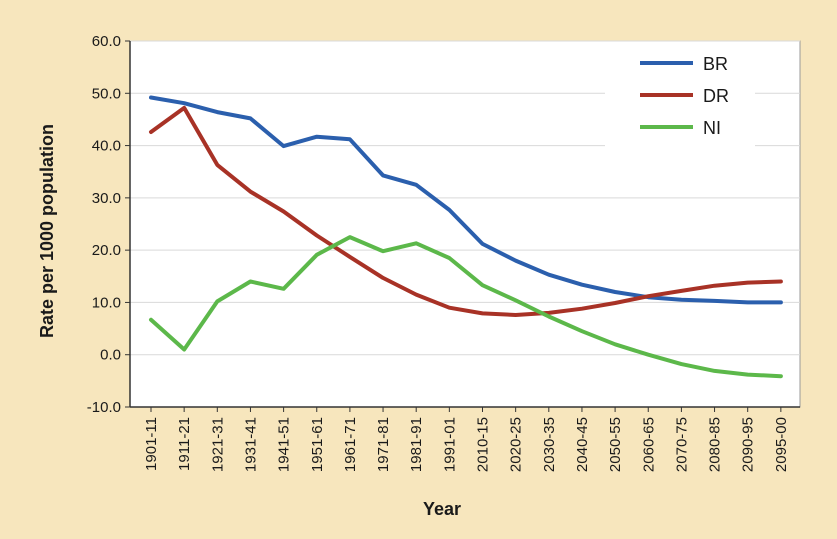 The height and width of the screenshot is (539, 837). Describe the element at coordinates (615, 444) in the screenshot. I see `x-tick-label: 2050-55` at that location.